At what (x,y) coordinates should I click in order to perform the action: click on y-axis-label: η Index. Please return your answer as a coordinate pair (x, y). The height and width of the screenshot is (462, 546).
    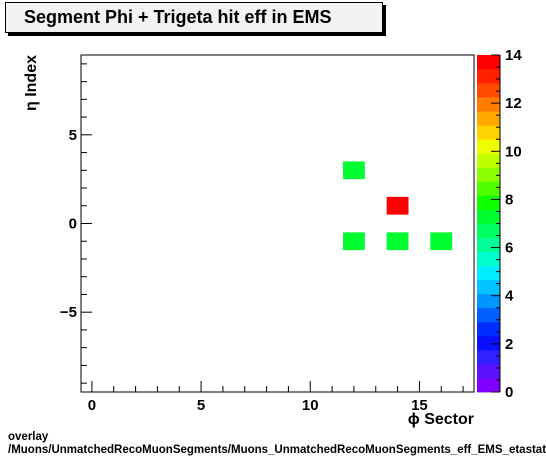
    Looking at the image, I should click on (31, 83).